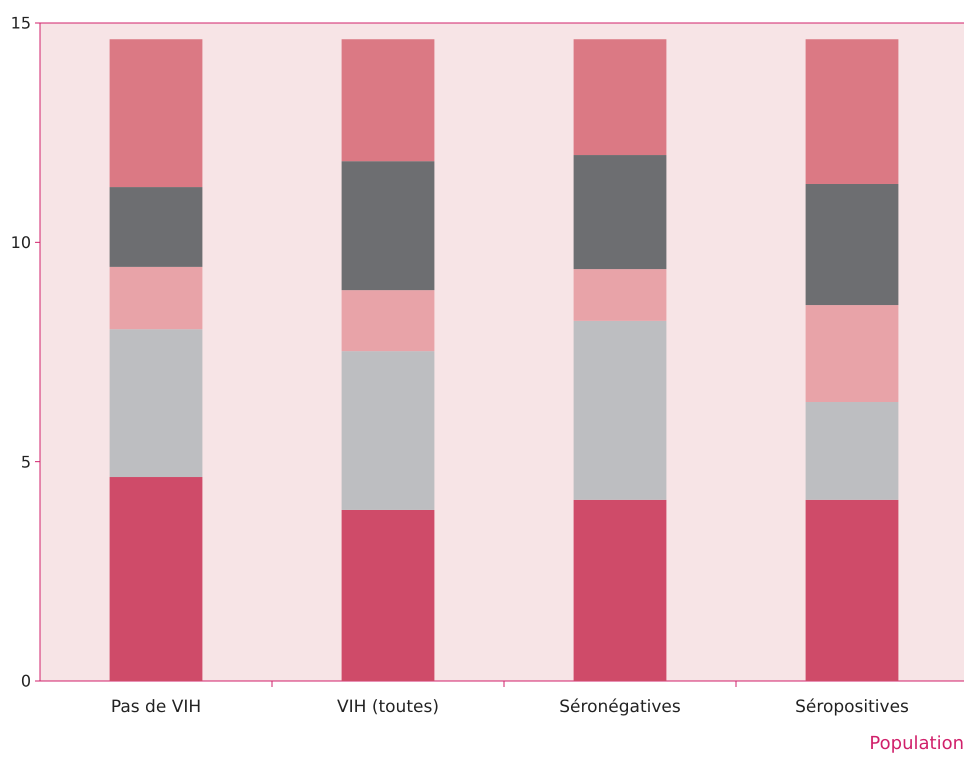 This screenshot has width=972, height=762. What do you see at coordinates (20, 23) in the screenshot?
I see `y-tick-label: 15` at bounding box center [20, 23].